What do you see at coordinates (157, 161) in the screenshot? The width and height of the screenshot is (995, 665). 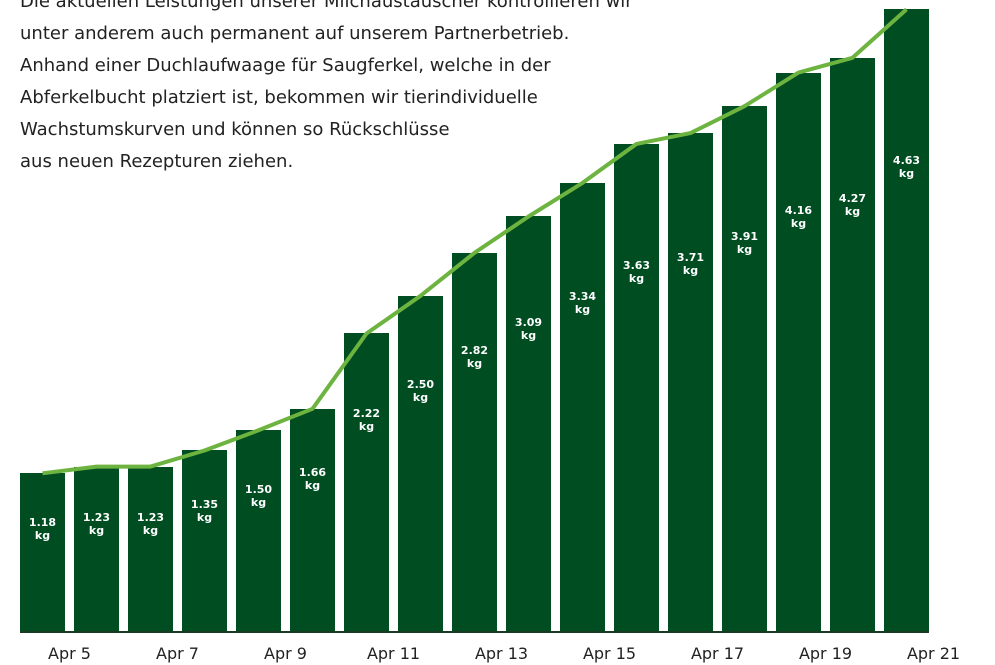 I see `intro-text: aus neuen Rezepturen ziehen.` at bounding box center [157, 161].